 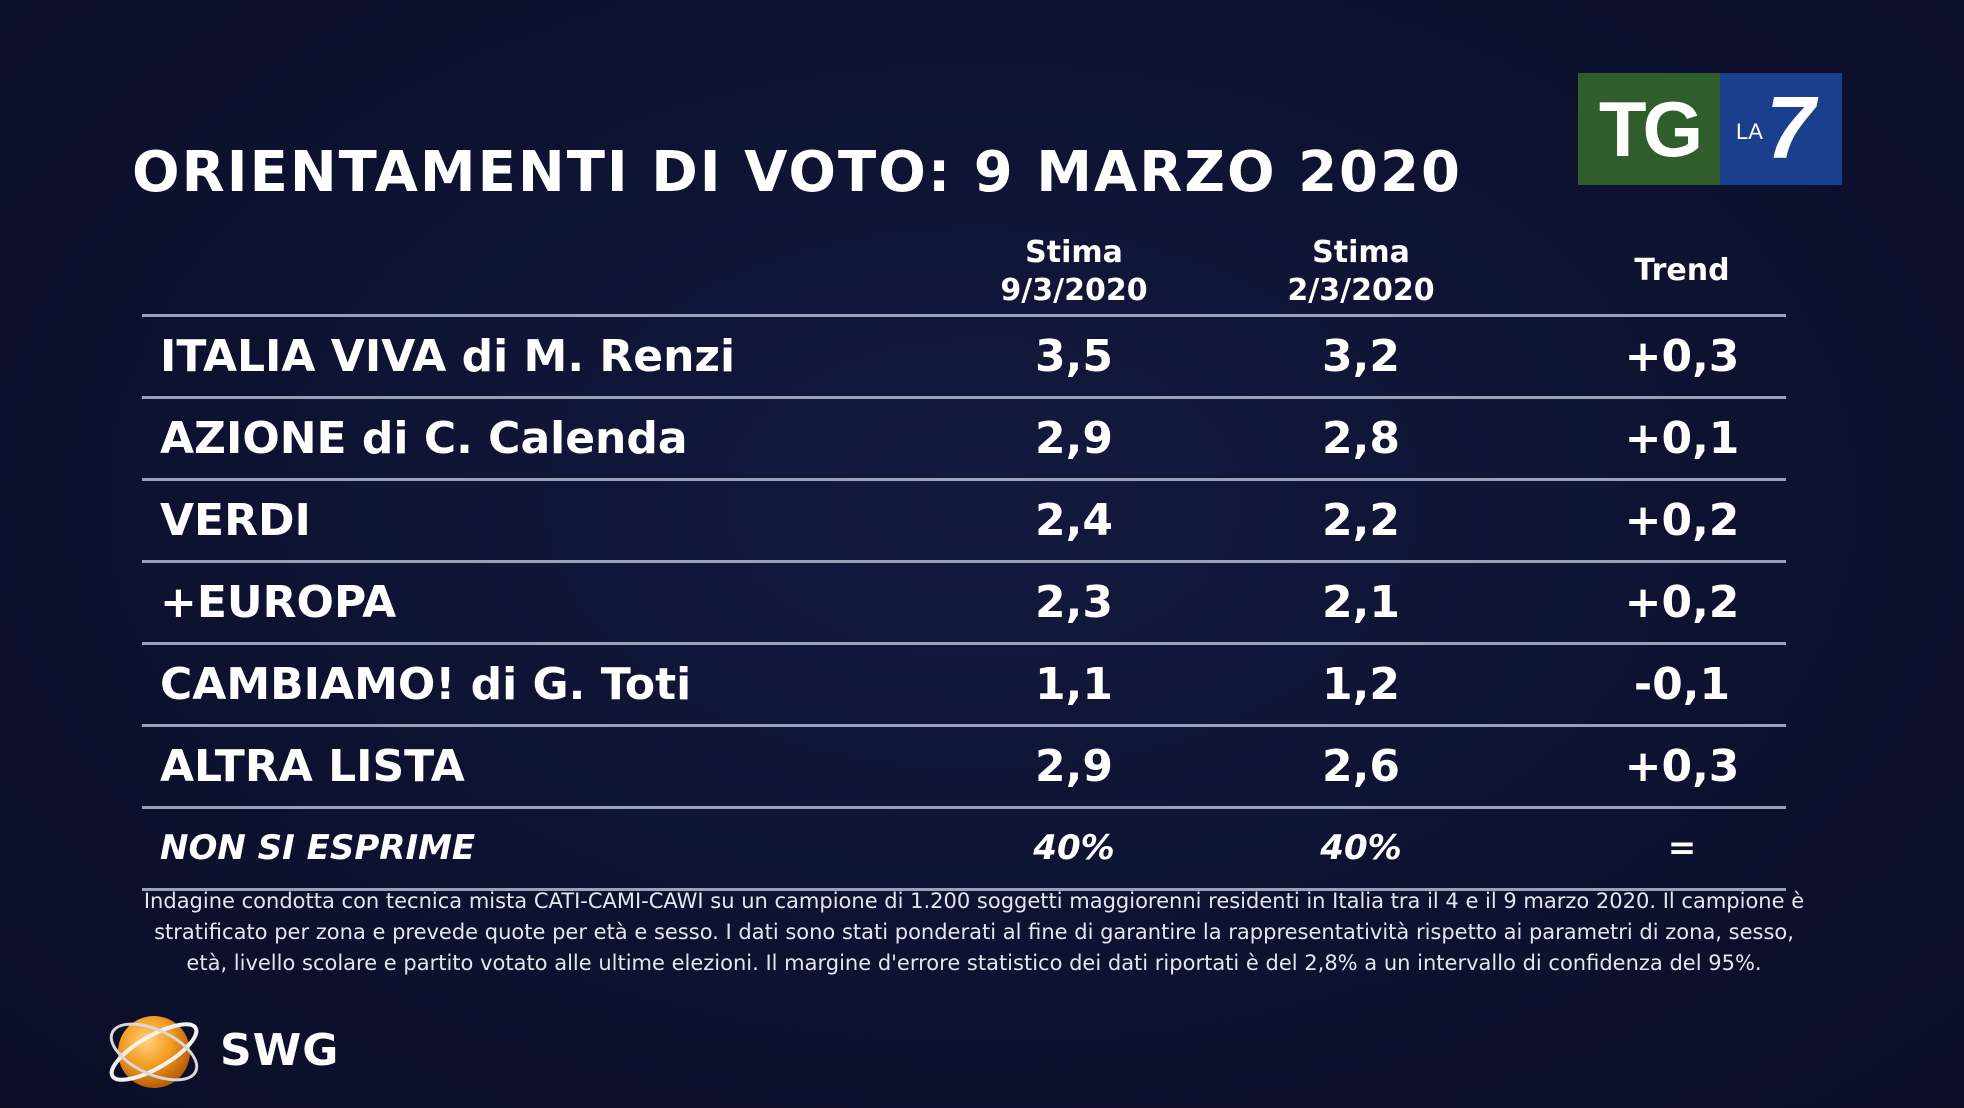 I want to click on table-row: ITALIA VIVA di M. Renzi 3,5 3,2 +0,3, so click(x=964, y=358).